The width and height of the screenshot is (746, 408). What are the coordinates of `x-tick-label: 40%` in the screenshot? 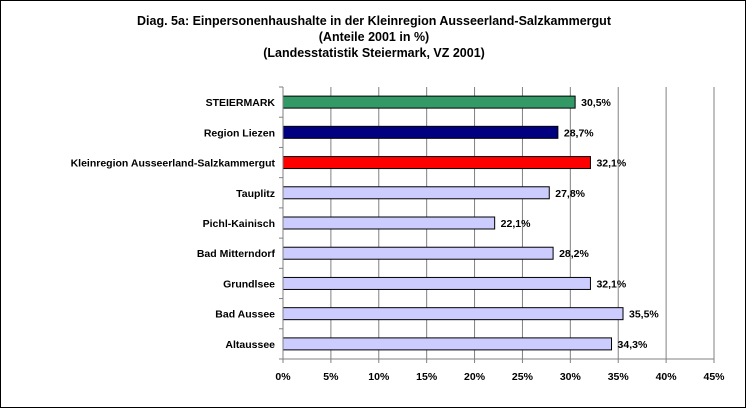 It's located at (667, 377).